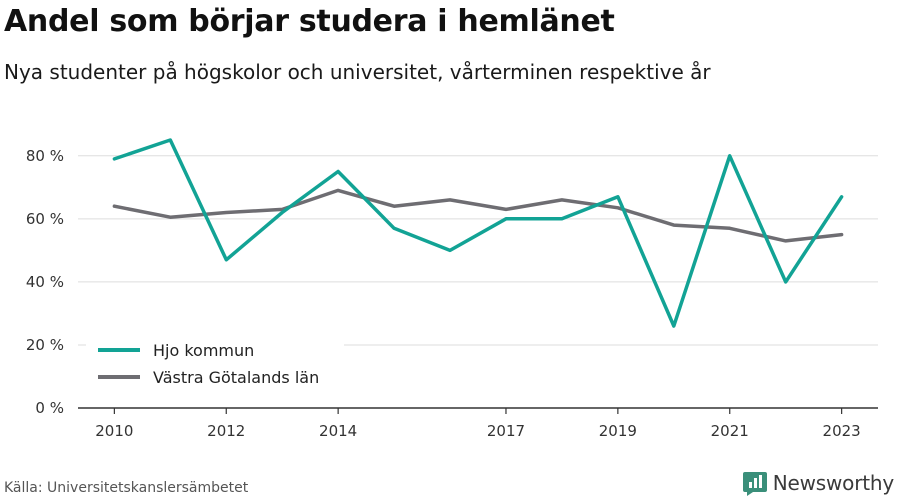 The height and width of the screenshot is (500, 900). What do you see at coordinates (236, 377) in the screenshot?
I see `legend-label-vastra-gotaland: Västra Götalands län` at bounding box center [236, 377].